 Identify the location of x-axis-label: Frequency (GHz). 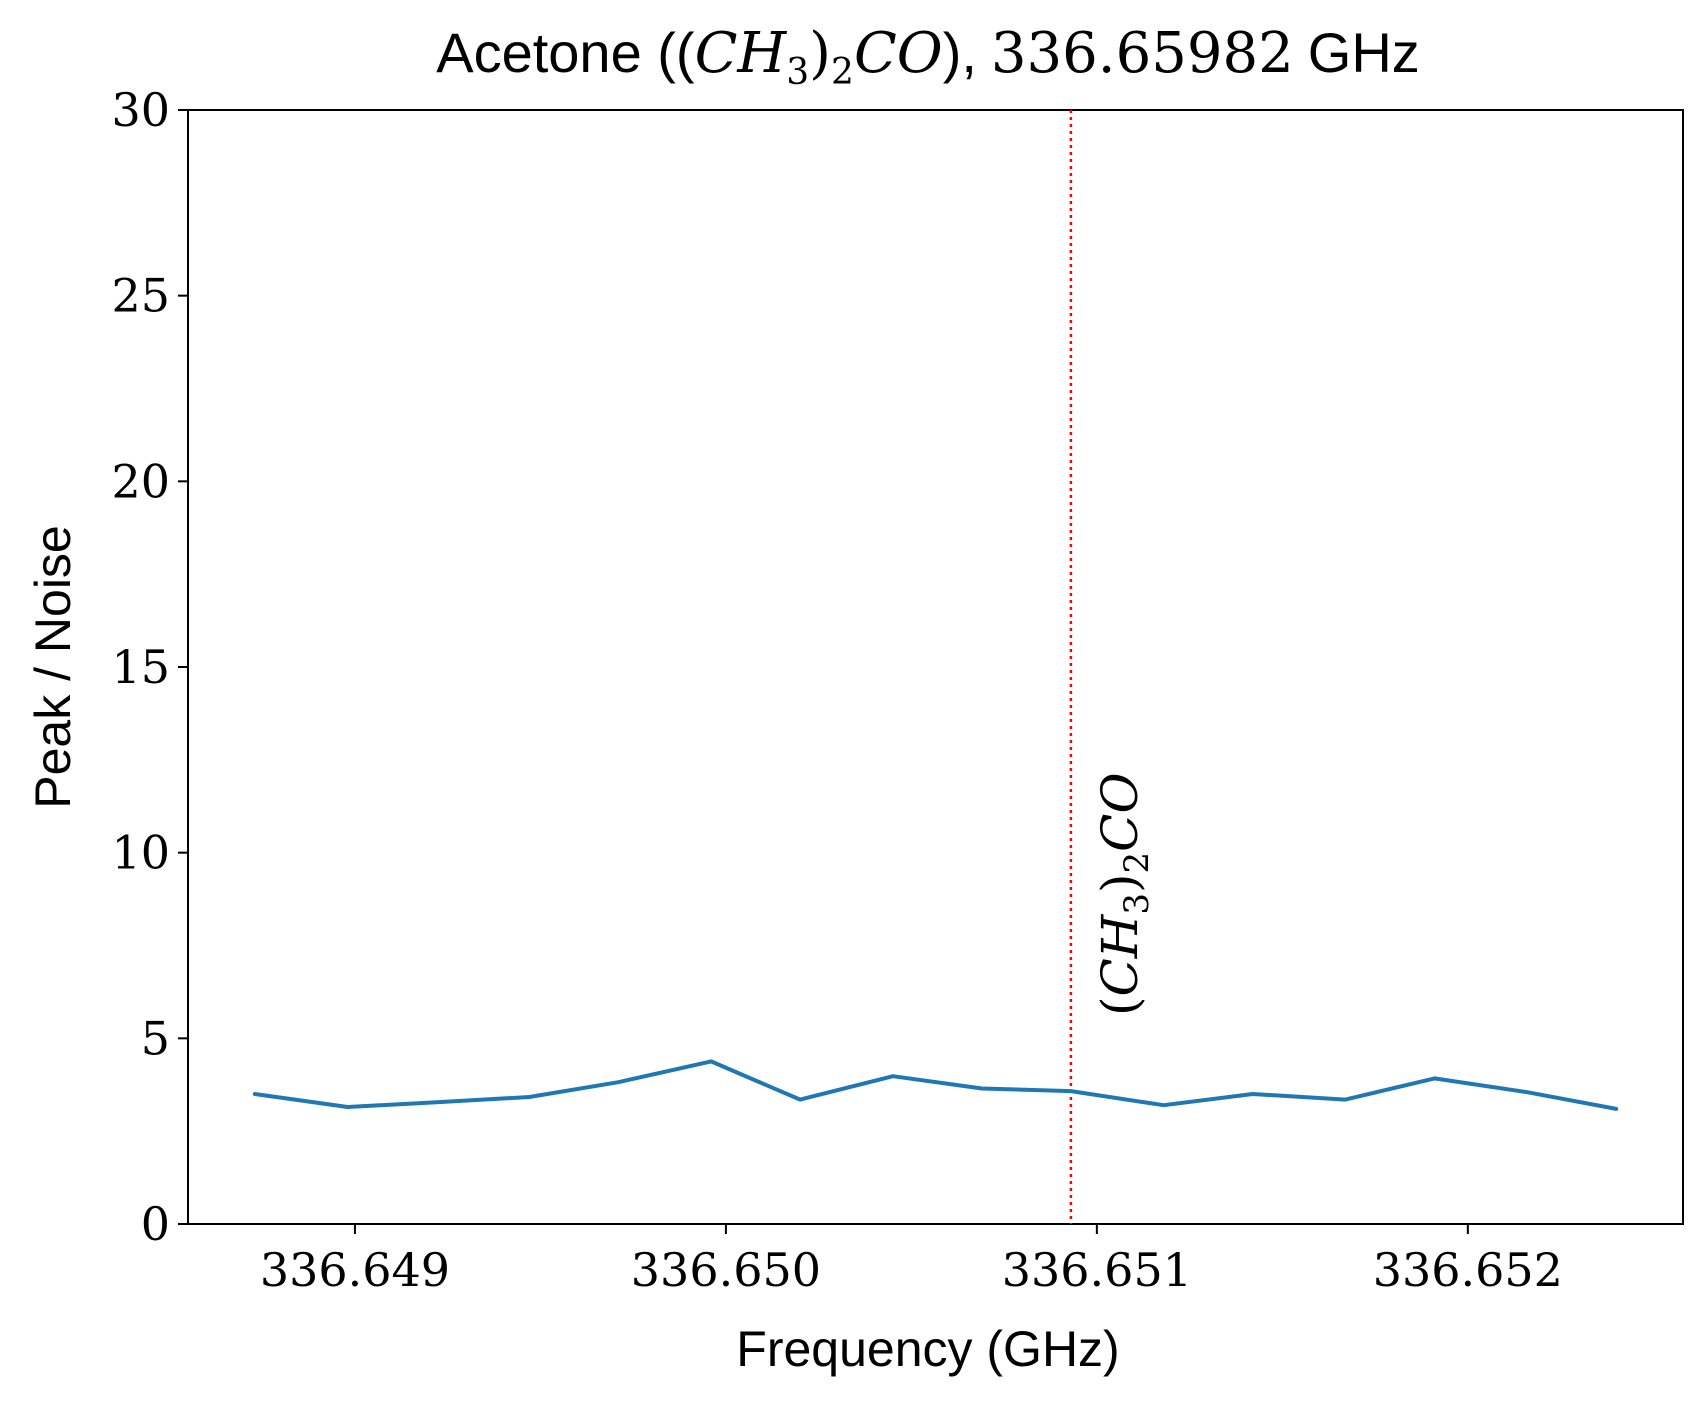
(927, 1349).